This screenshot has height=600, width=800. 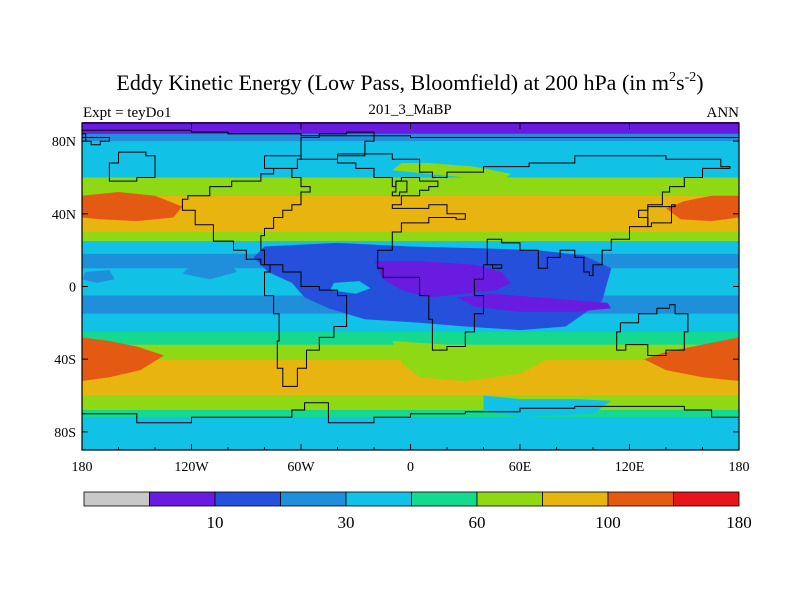 What do you see at coordinates (409, 110) in the screenshot?
I see `subtitle-case: 201_3_MaBP` at bounding box center [409, 110].